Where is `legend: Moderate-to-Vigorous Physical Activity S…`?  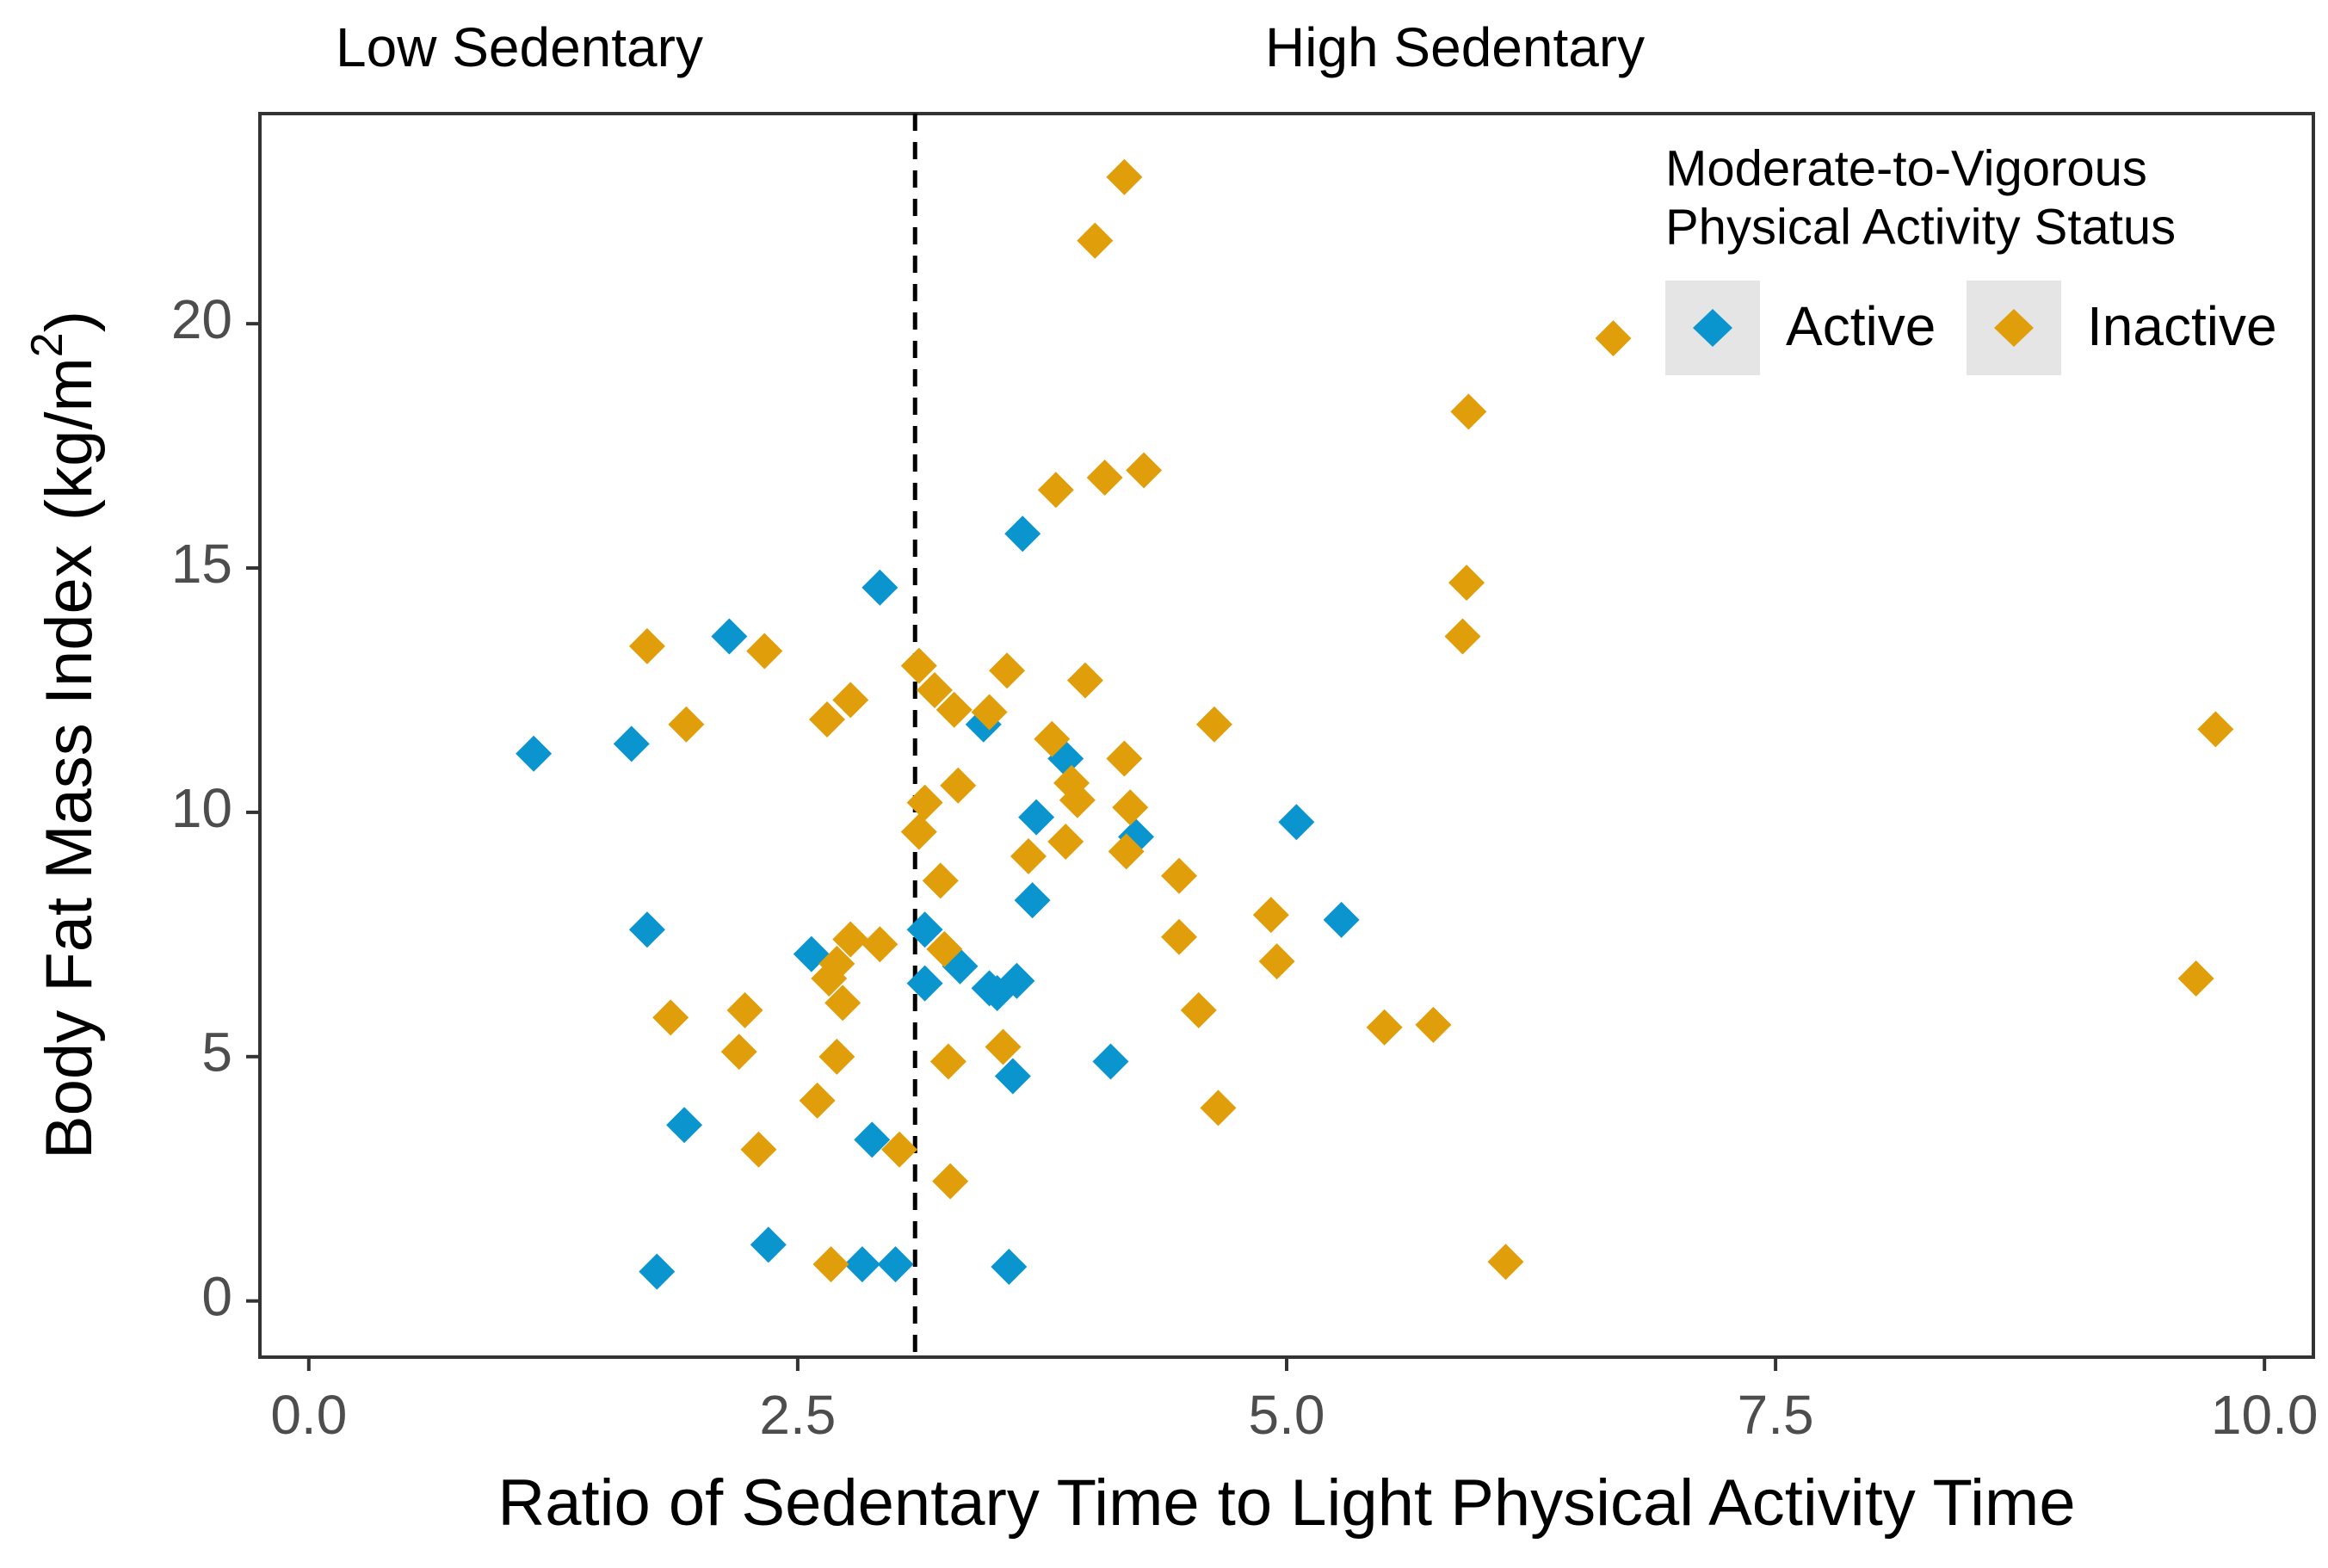 legend: Moderate-to-Vigorous Physical Activity S… is located at coordinates (1971, 257).